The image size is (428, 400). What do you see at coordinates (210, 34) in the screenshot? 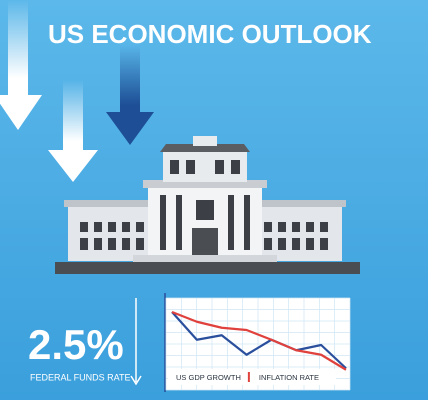
I see `title: US ECONOMIC OUTLOOK` at bounding box center [210, 34].